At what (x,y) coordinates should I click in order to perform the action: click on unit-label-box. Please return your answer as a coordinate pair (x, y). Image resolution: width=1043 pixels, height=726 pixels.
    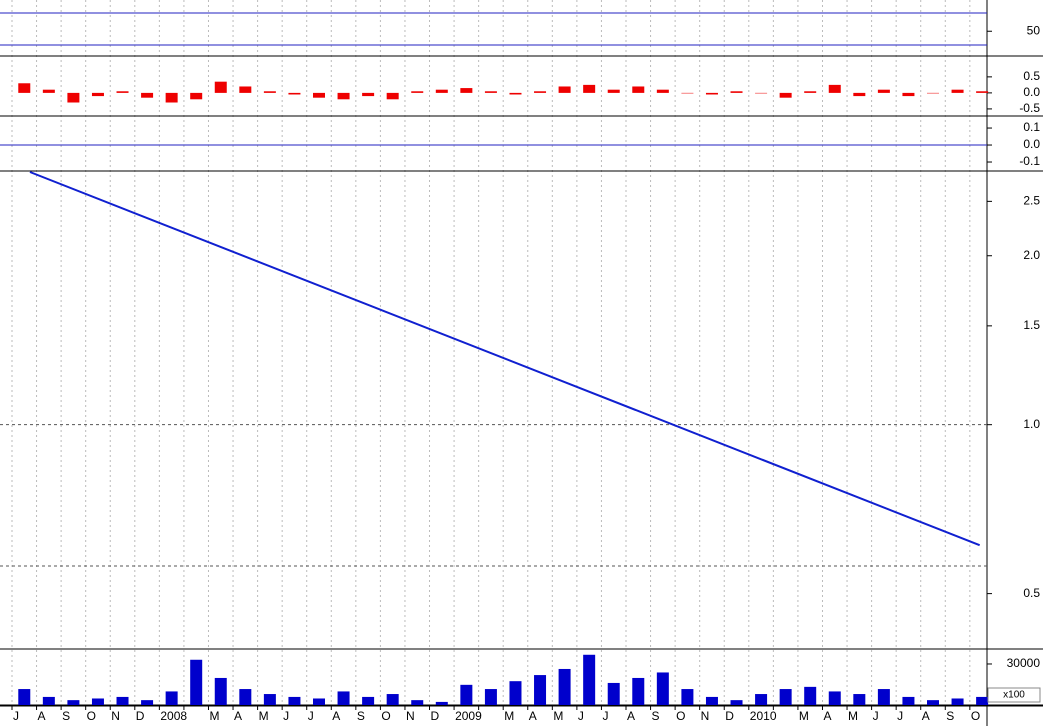
    Looking at the image, I should click on (1014, 695).